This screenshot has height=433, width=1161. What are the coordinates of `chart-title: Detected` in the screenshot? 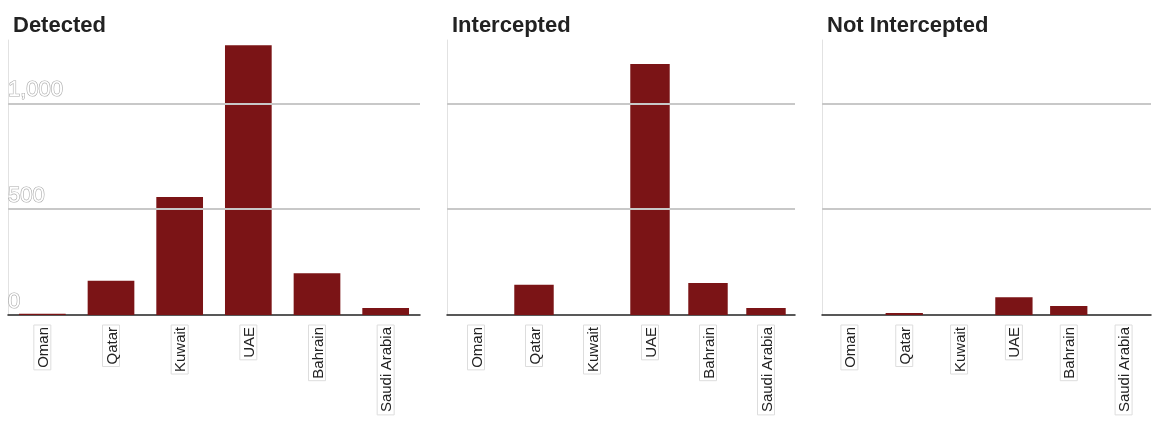 It's located at (59, 24).